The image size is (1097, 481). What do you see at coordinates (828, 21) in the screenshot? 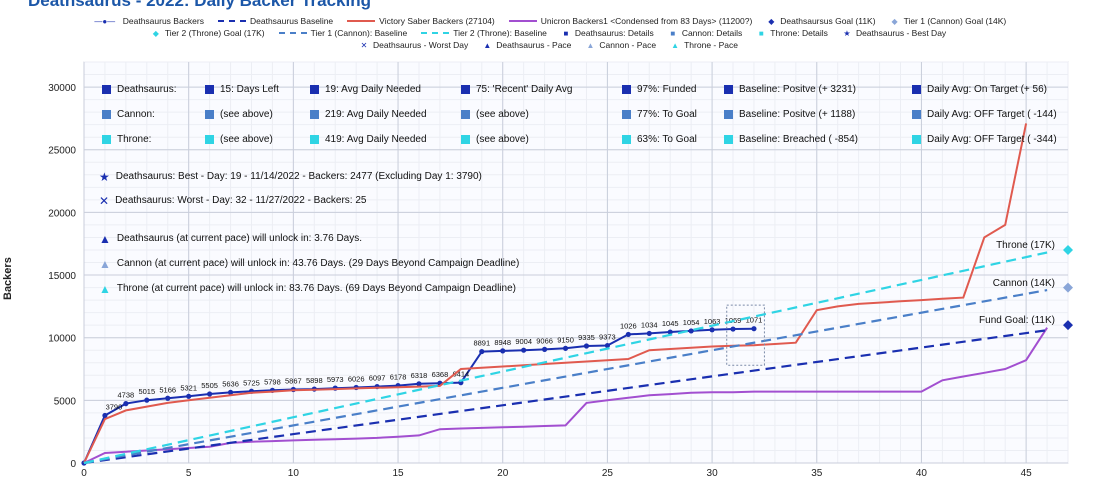
I see `legend-label: Deathsaursus Goal (11K)` at bounding box center [828, 21].